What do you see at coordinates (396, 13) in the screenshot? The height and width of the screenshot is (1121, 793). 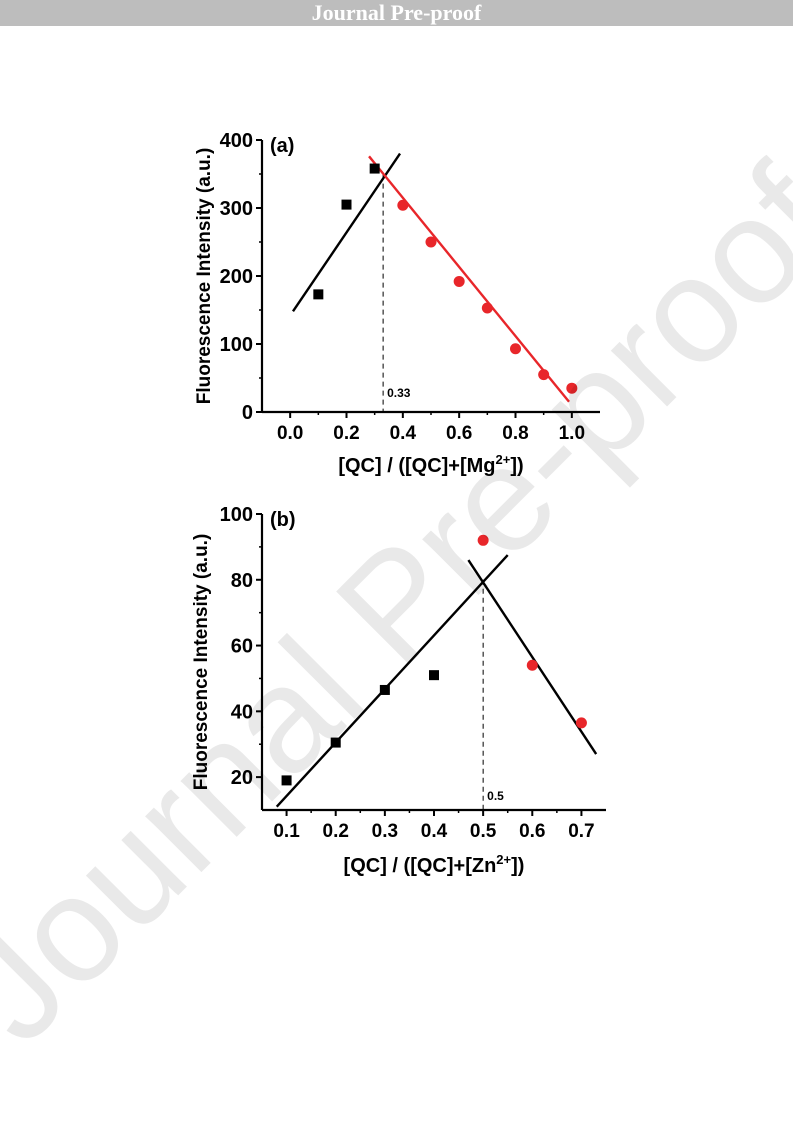 I see `journal-preproof-banner: Journal Pre-proof` at bounding box center [396, 13].